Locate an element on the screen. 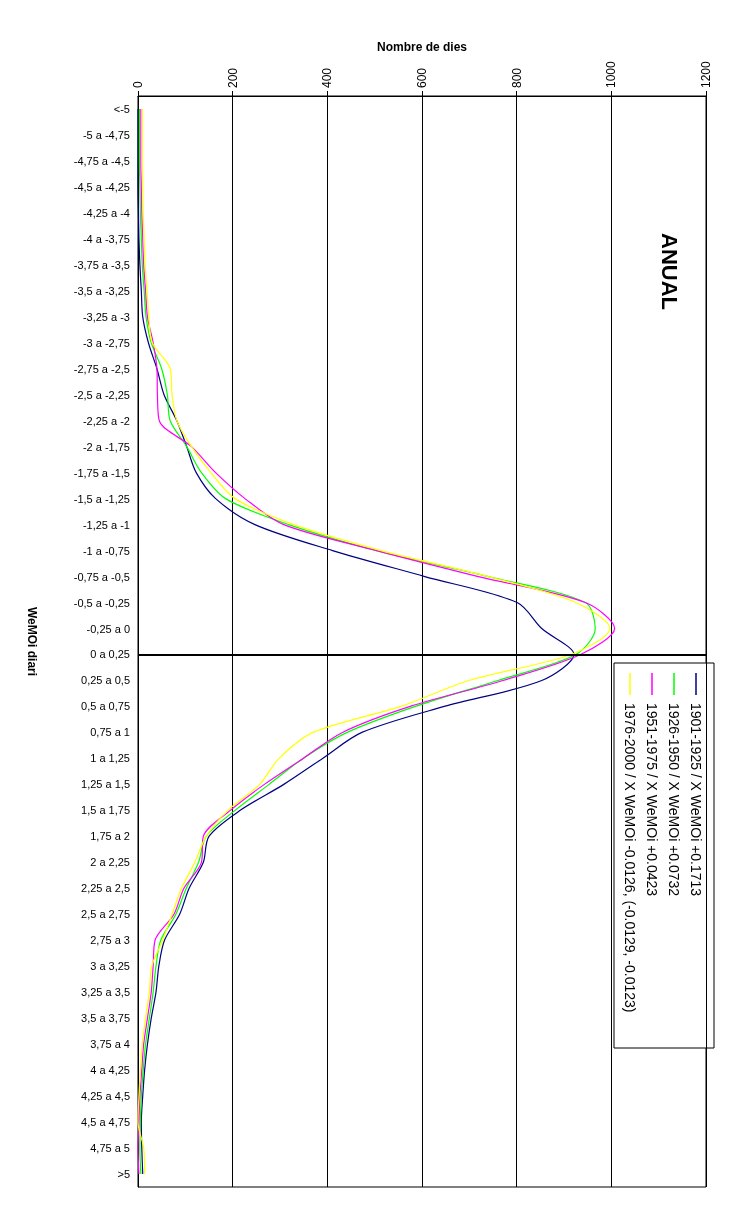 The image size is (755, 1214). legend-label: 1926-1950 / X WeMOi +0.0732 is located at coordinates (674, 800).